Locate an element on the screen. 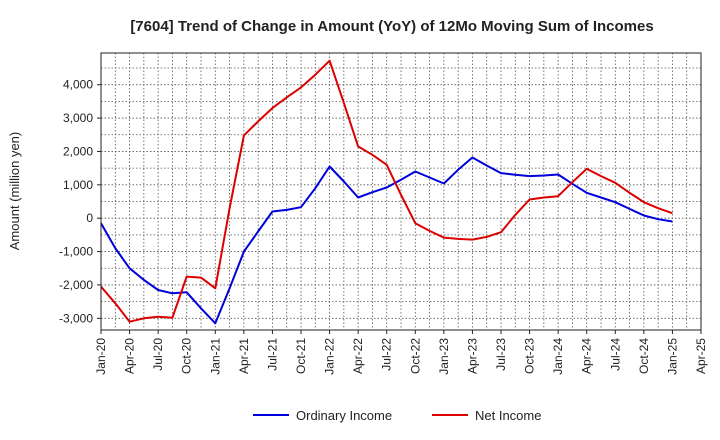 The image size is (720, 440). y-axis-label: Amount (million yen) is located at coordinates (14, 191).